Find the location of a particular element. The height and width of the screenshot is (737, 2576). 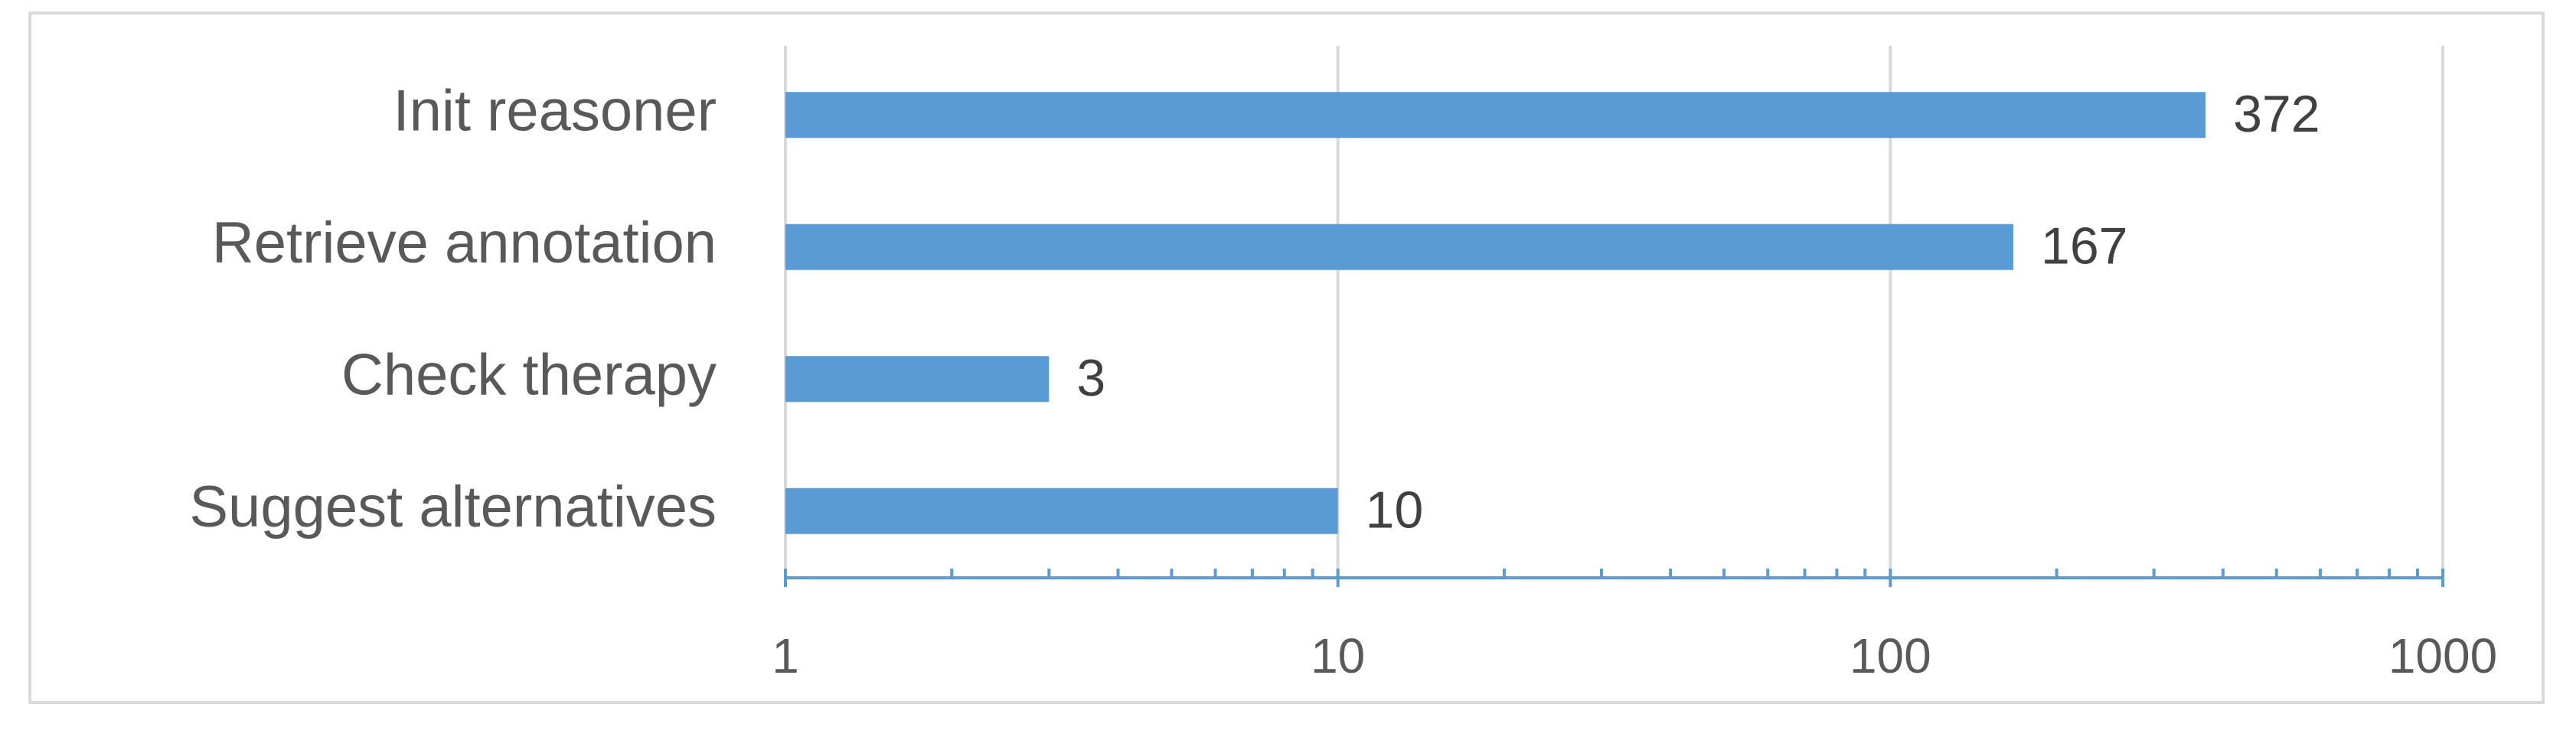

x-tick-label: 10 is located at coordinates (1338, 655).